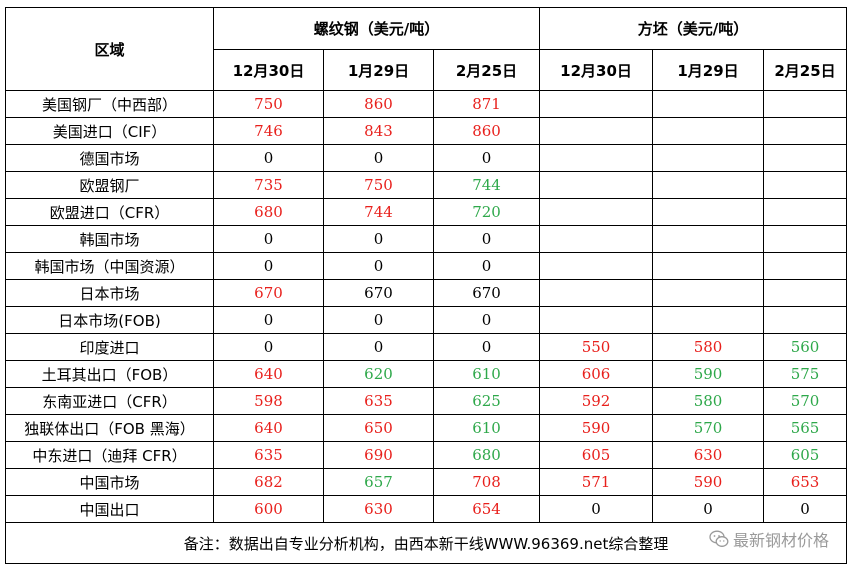 The width and height of the screenshot is (851, 577). Describe the element at coordinates (486, 401) in the screenshot. I see `price-cell: 625` at that location.